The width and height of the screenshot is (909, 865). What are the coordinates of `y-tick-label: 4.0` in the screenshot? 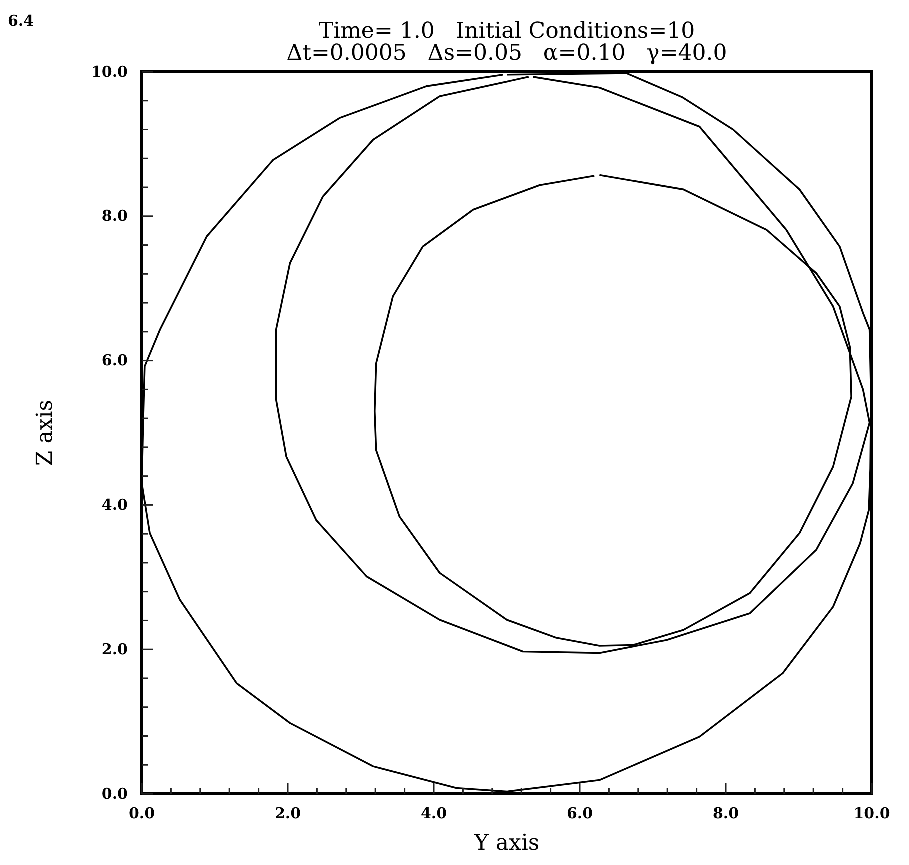 It's located at (115, 505).